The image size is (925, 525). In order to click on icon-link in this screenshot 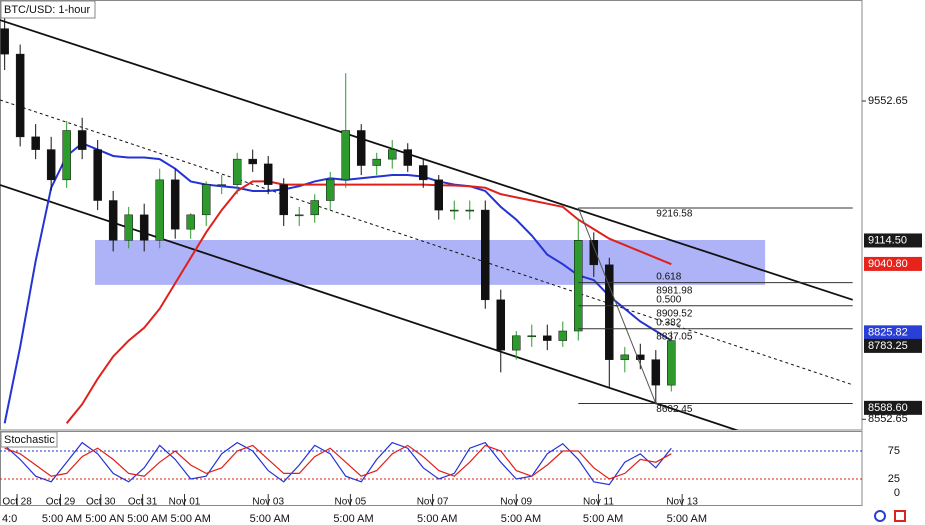, I will do `click(880, 516)`.